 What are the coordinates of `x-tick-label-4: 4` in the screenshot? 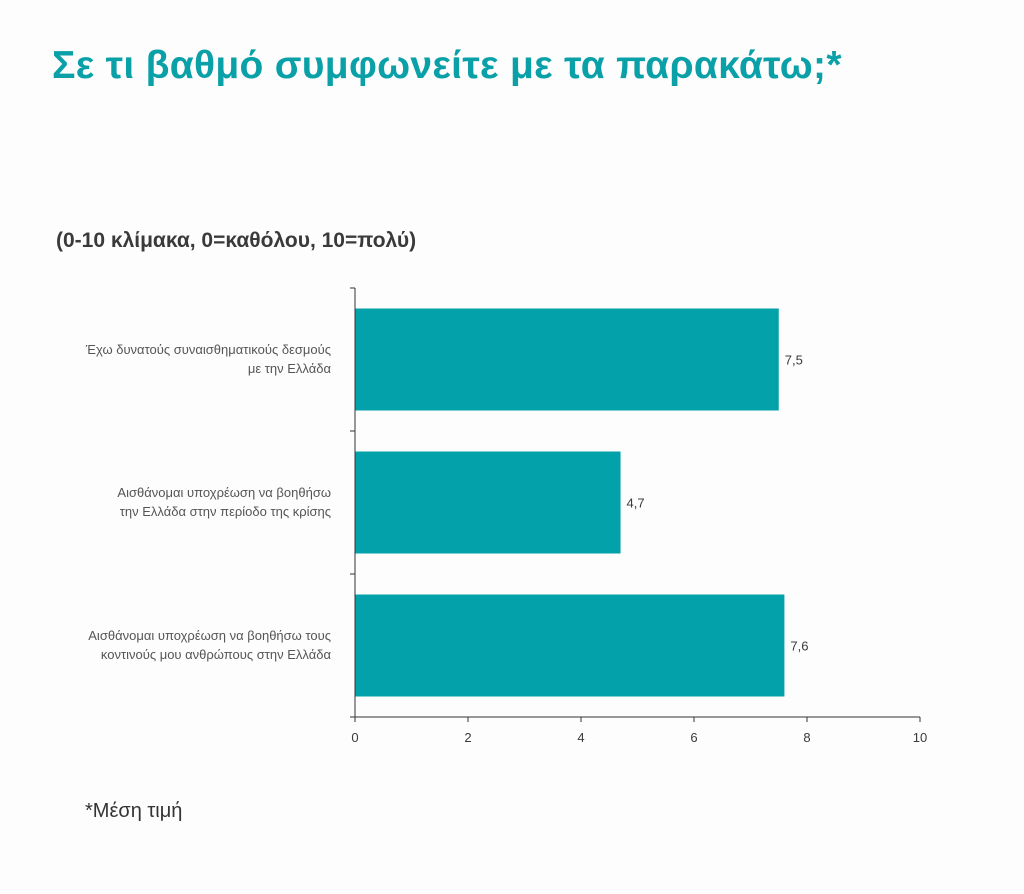 It's located at (580, 737).